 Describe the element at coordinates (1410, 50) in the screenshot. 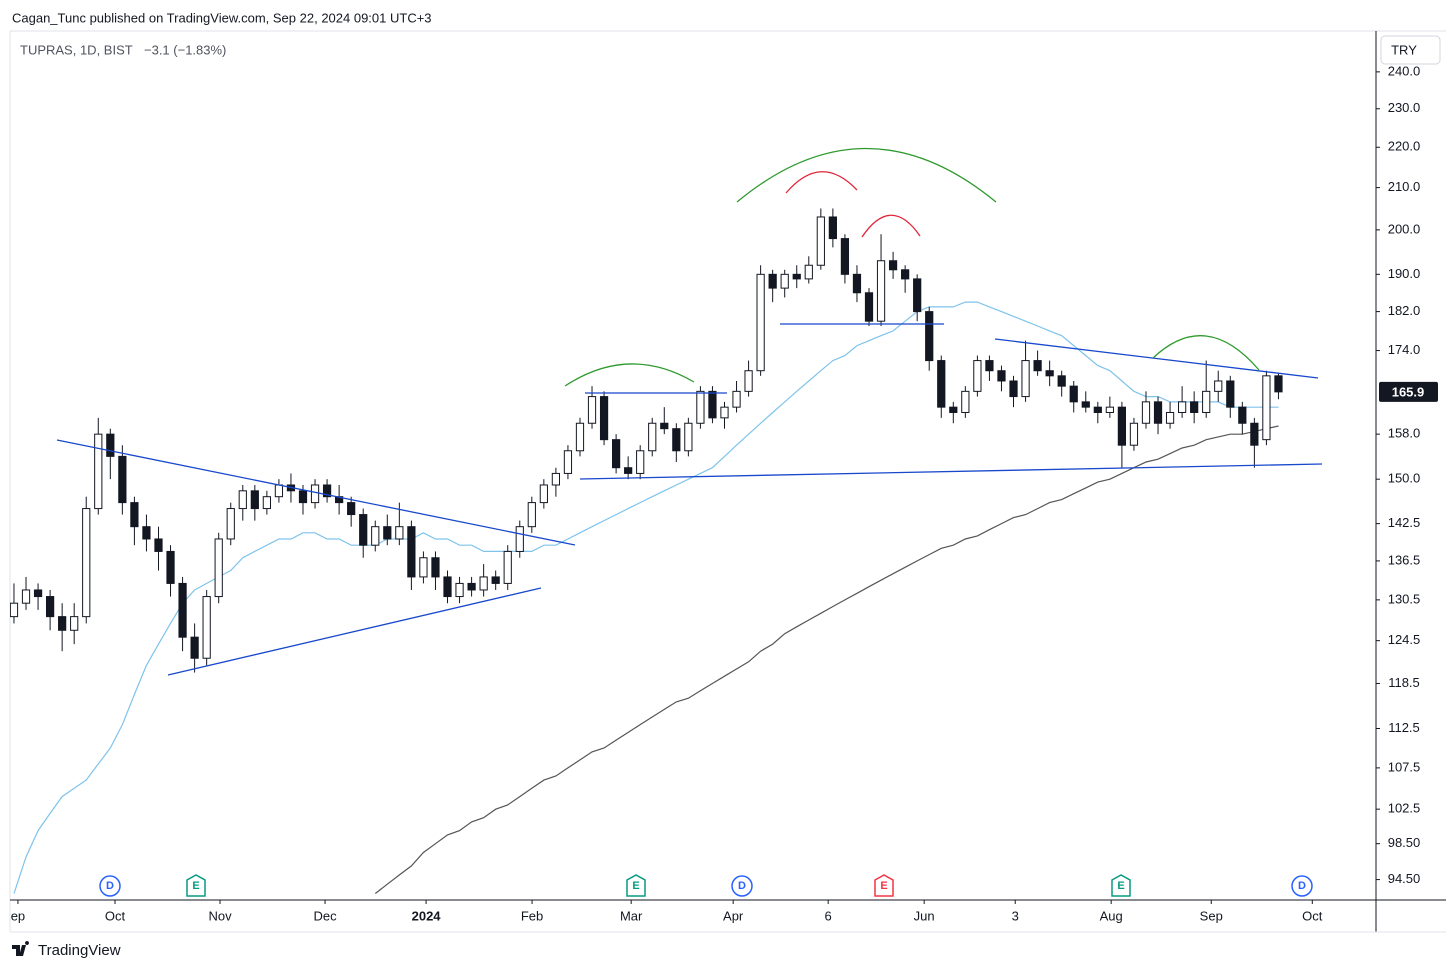

I see `currency-box` at that location.